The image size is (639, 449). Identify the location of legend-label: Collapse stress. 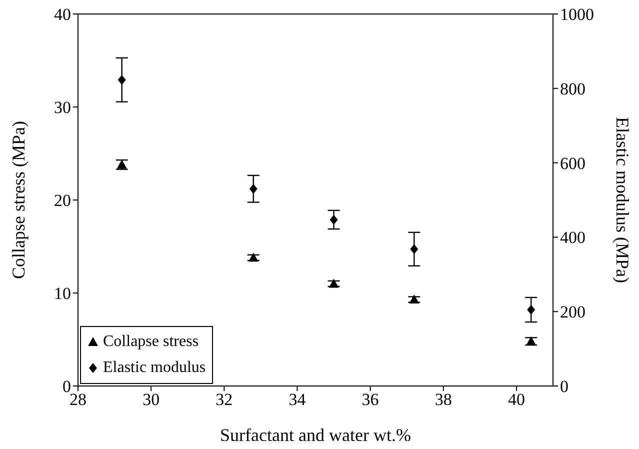
(151, 342).